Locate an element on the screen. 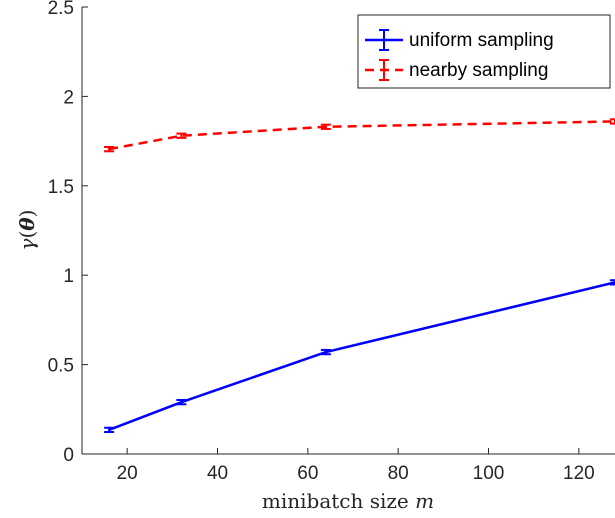 Image resolution: width=615 pixels, height=518 pixels. y-axis-label-theta: θ is located at coordinates (27, 224).